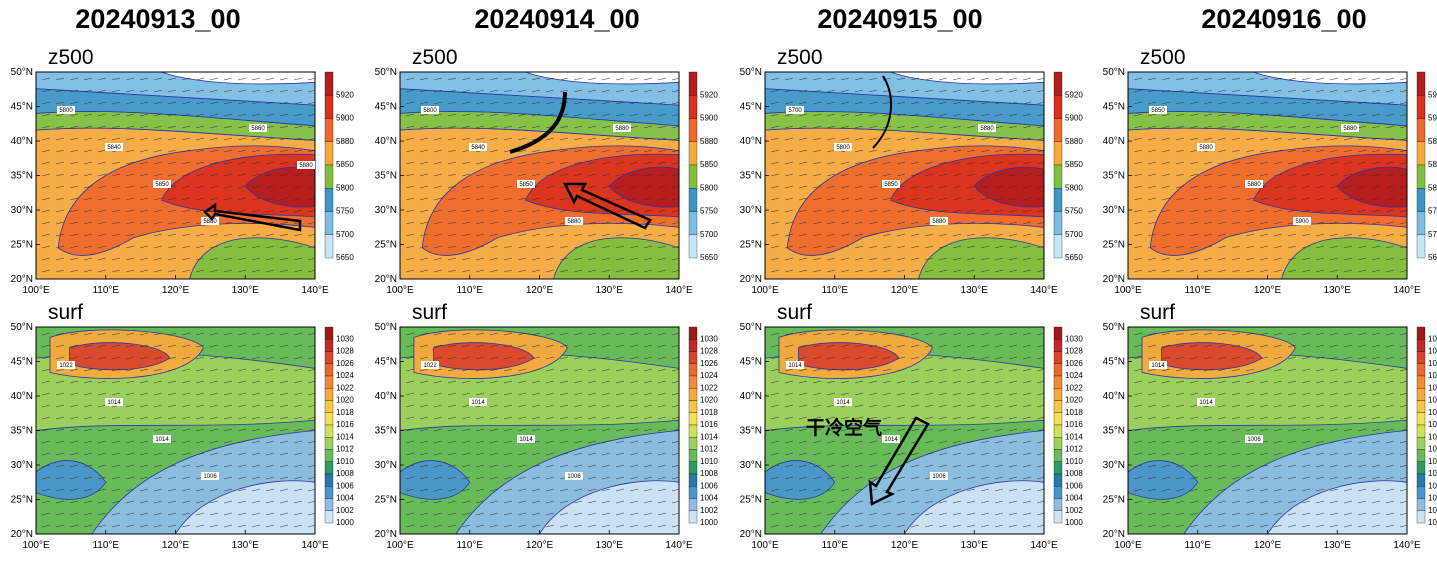 This screenshot has width=1437, height=563. What do you see at coordinates (709, 400) in the screenshot?
I see `colorbar-tick-label: 1020` at bounding box center [709, 400].